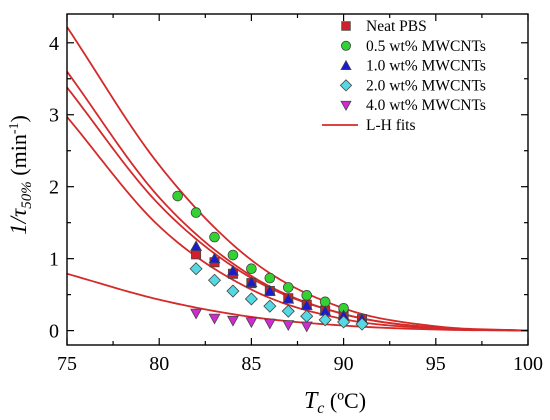  Describe the element at coordinates (426, 46) in the screenshot. I see `legend-label-2: 0.5 wt% MWCNTs` at that location.